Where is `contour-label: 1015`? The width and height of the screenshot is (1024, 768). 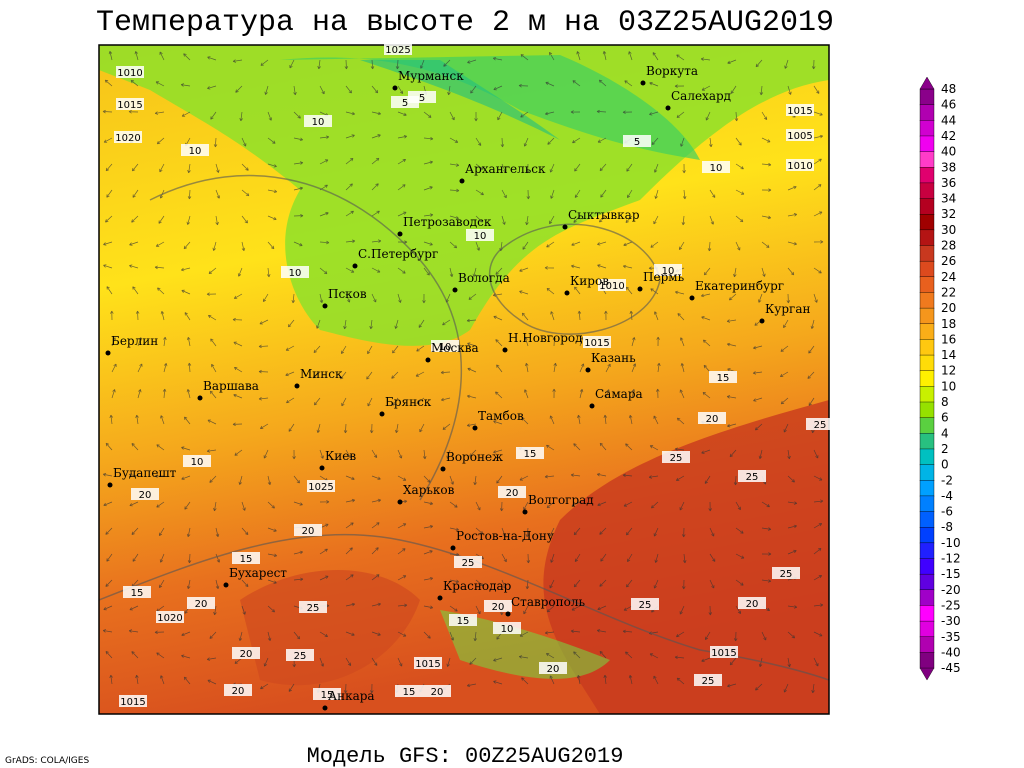 contour-label: 1015 is located at coordinates (129, 105).